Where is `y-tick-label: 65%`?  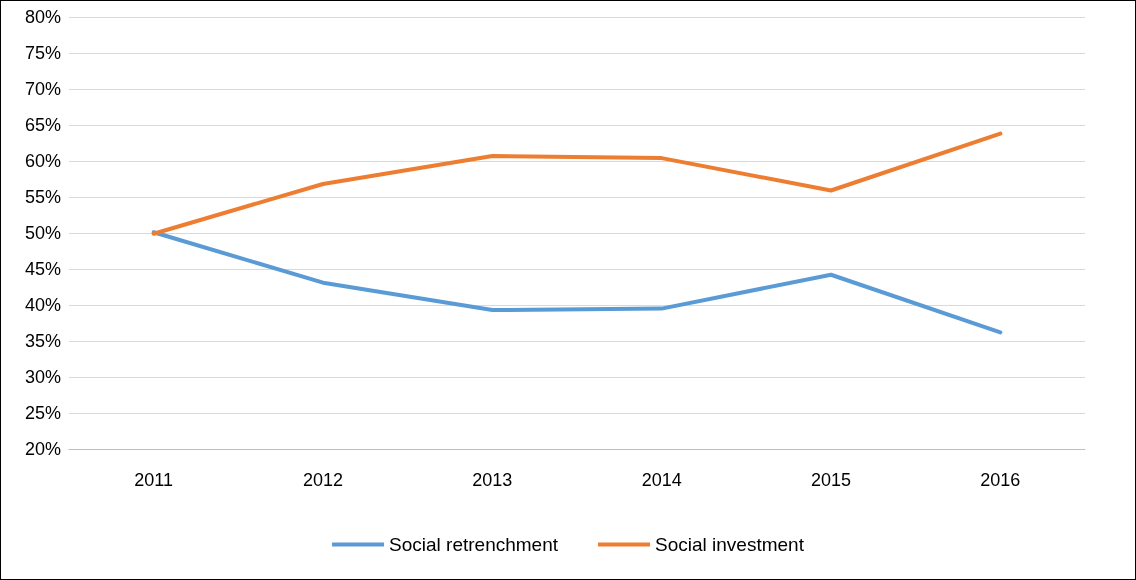 y-tick-label: 65% is located at coordinates (42, 125).